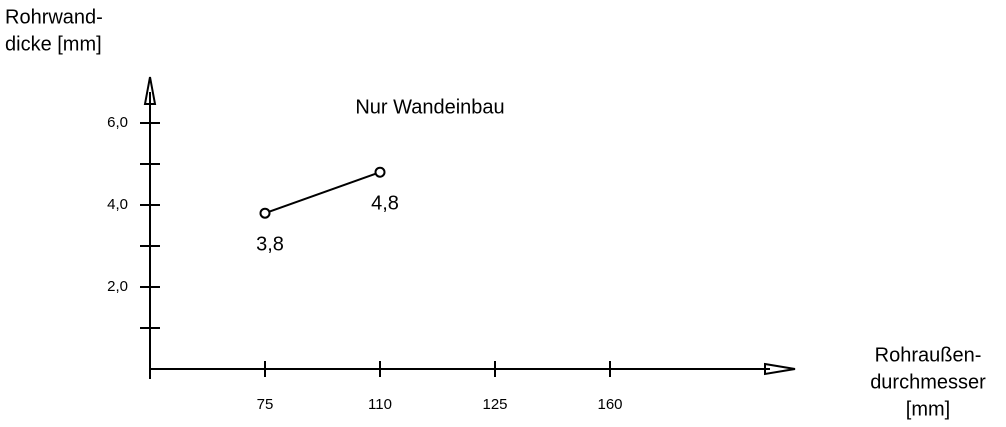 This screenshot has width=1006, height=427. Describe the element at coordinates (322, 193) in the screenshot. I see `data-line` at that location.